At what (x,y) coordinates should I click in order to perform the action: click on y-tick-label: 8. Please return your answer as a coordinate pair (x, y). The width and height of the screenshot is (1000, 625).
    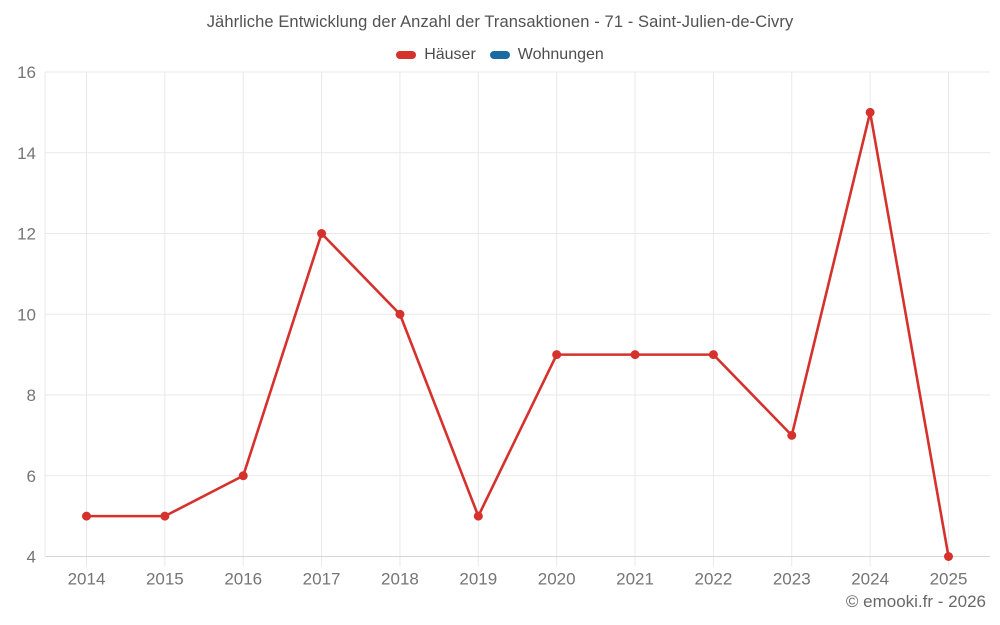
    Looking at the image, I should click on (31, 395).